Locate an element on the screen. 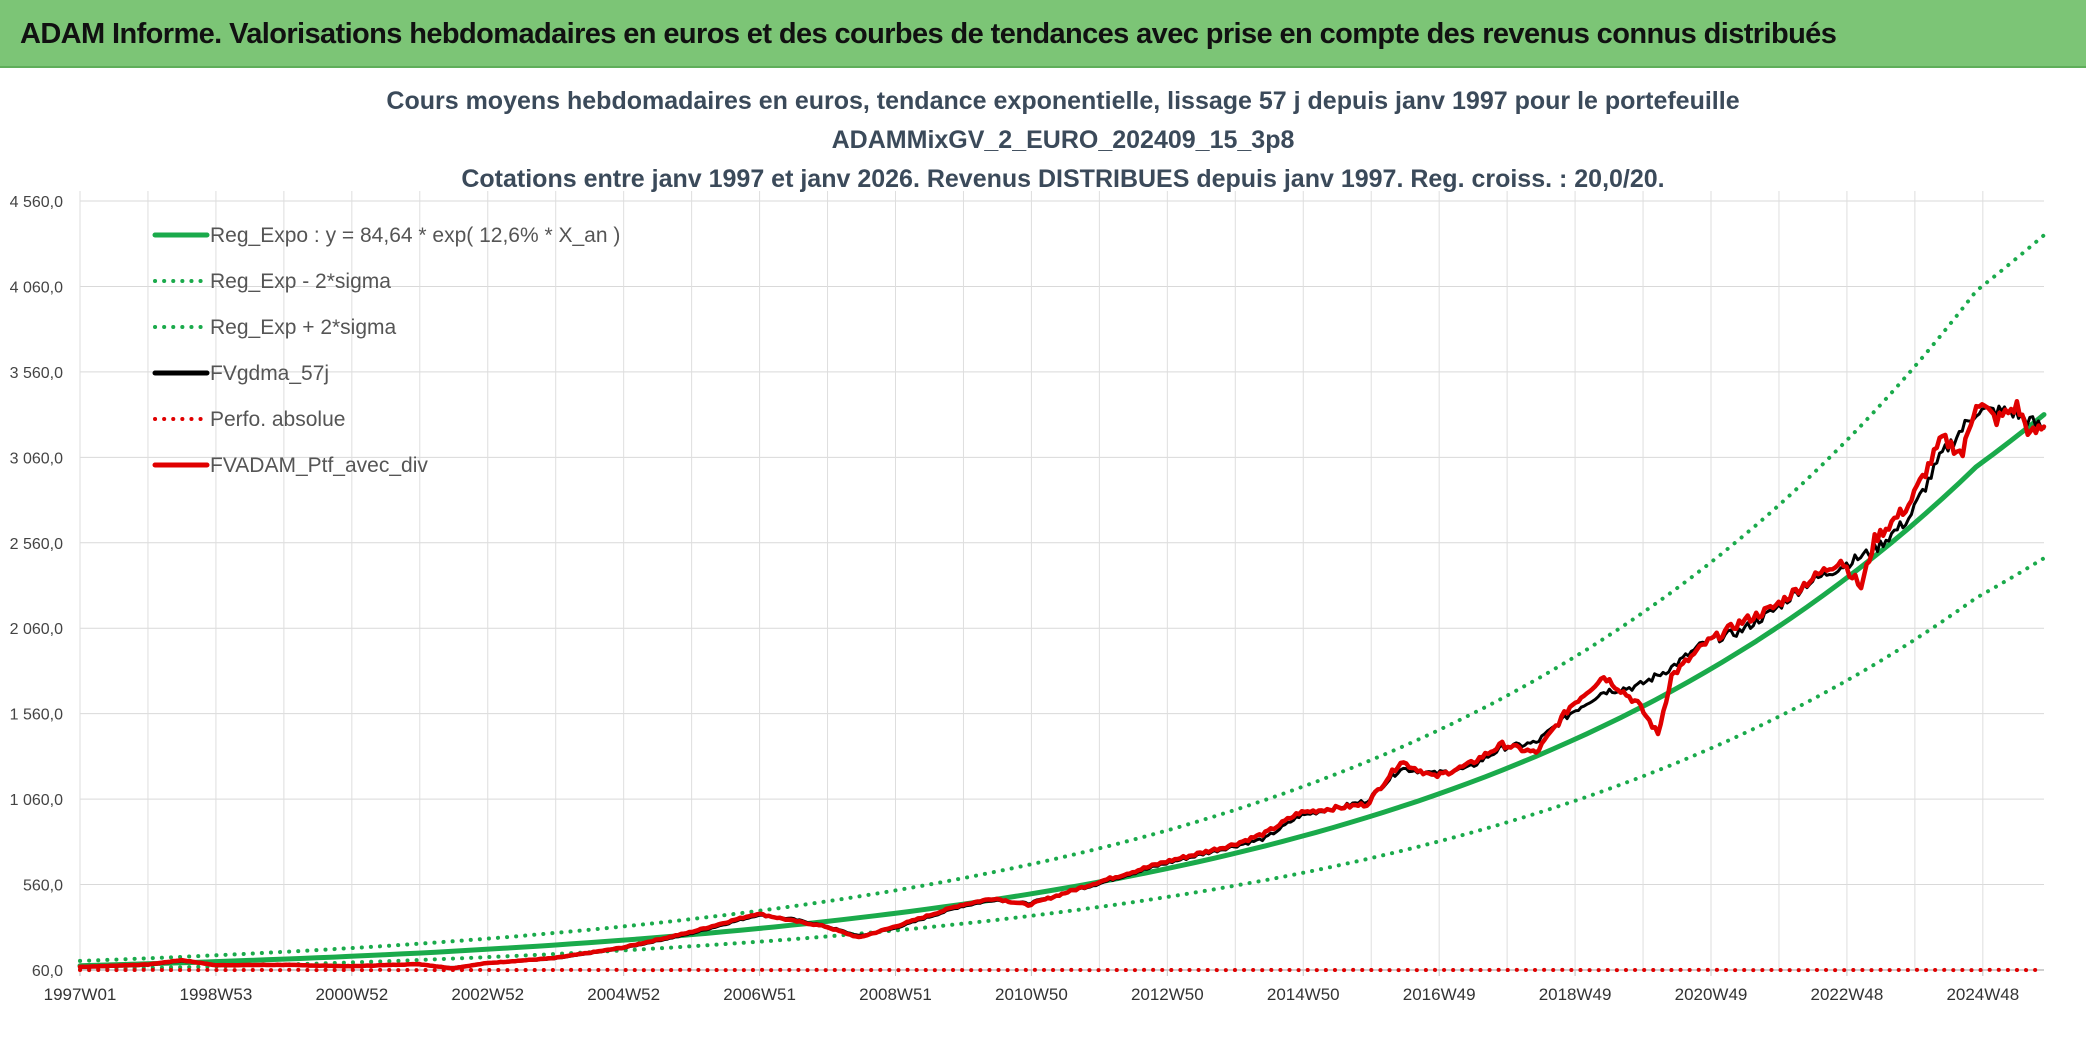 This screenshot has height=1048, width=2086. legend-label: FVgdma_57j is located at coordinates (269, 373).